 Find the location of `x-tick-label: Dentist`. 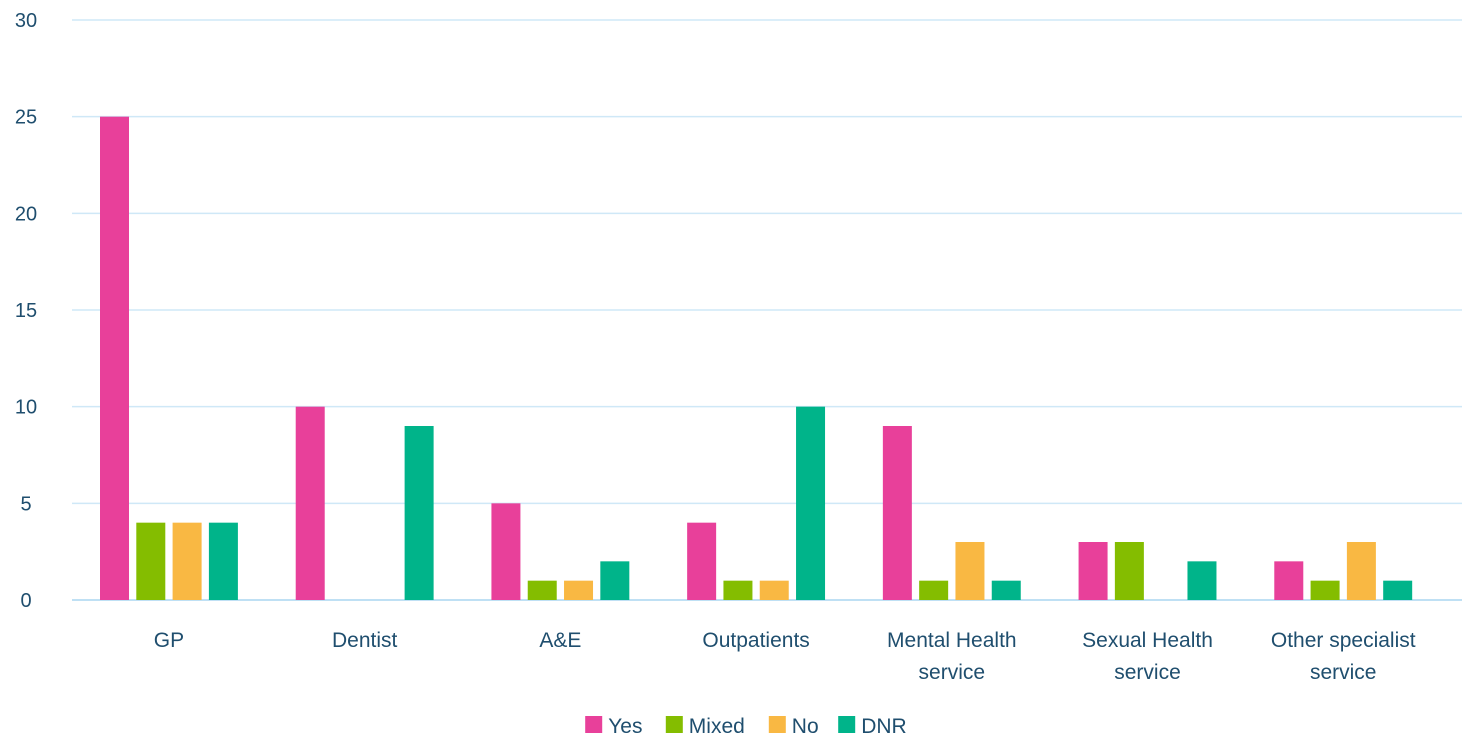

x-tick-label: Dentist is located at coordinates (365, 640).